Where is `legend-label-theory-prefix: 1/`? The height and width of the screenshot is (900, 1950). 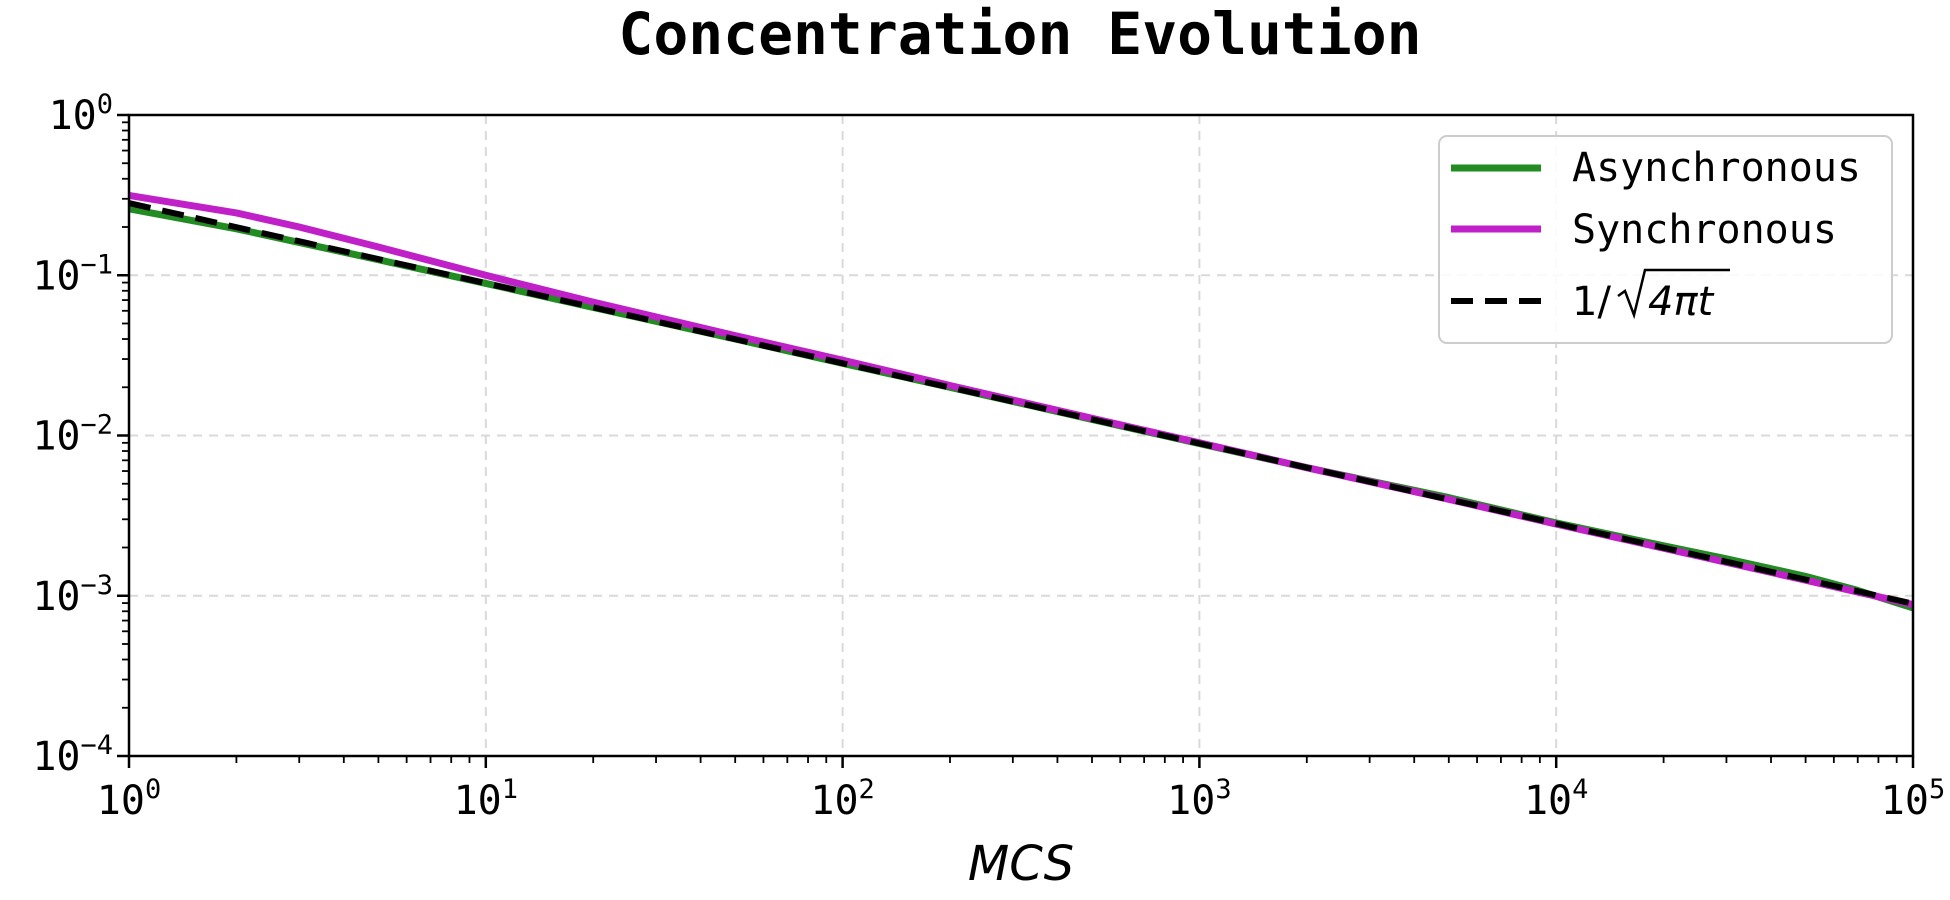
legend-label-theory-prefix: 1/ is located at coordinates (1591, 302).